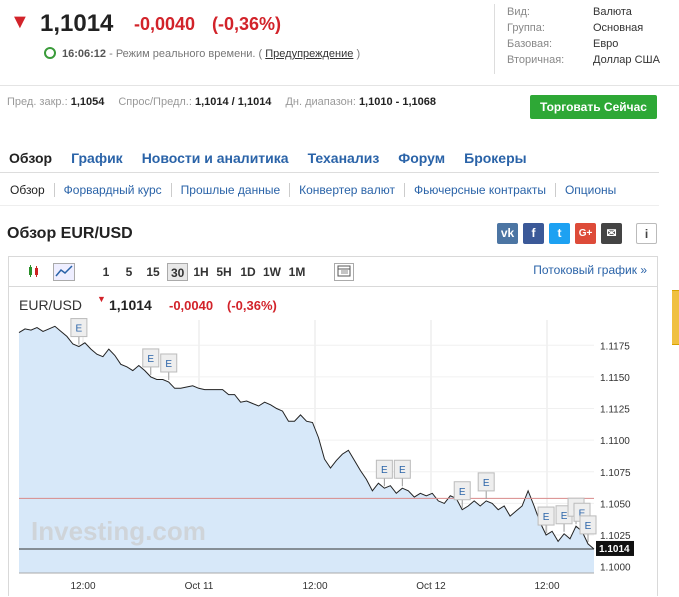 The height and width of the screenshot is (597, 679). Describe the element at coordinates (201, 272) in the screenshot. I see `interval-1h: 1H` at that location.